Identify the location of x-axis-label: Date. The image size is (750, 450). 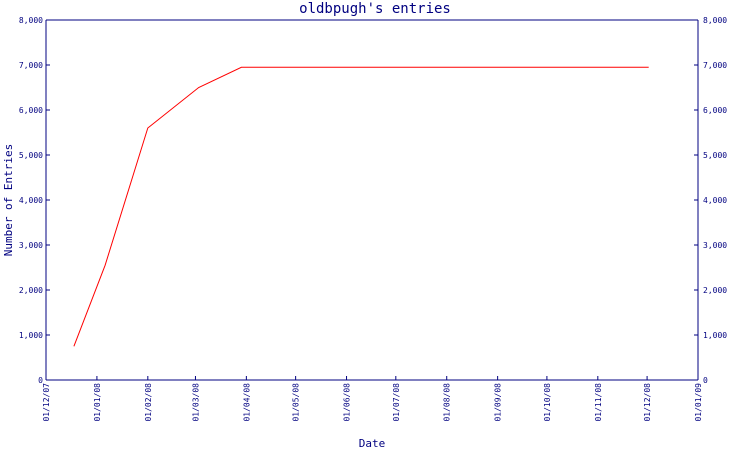
(372, 443).